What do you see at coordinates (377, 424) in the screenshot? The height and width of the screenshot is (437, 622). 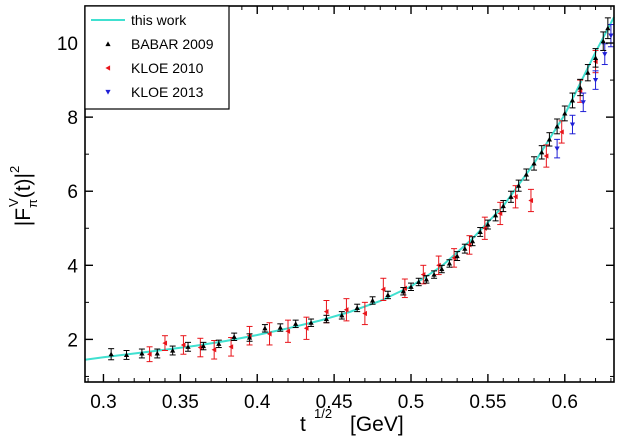 I see `x-axis-title-unit: [GeV]` at bounding box center [377, 424].